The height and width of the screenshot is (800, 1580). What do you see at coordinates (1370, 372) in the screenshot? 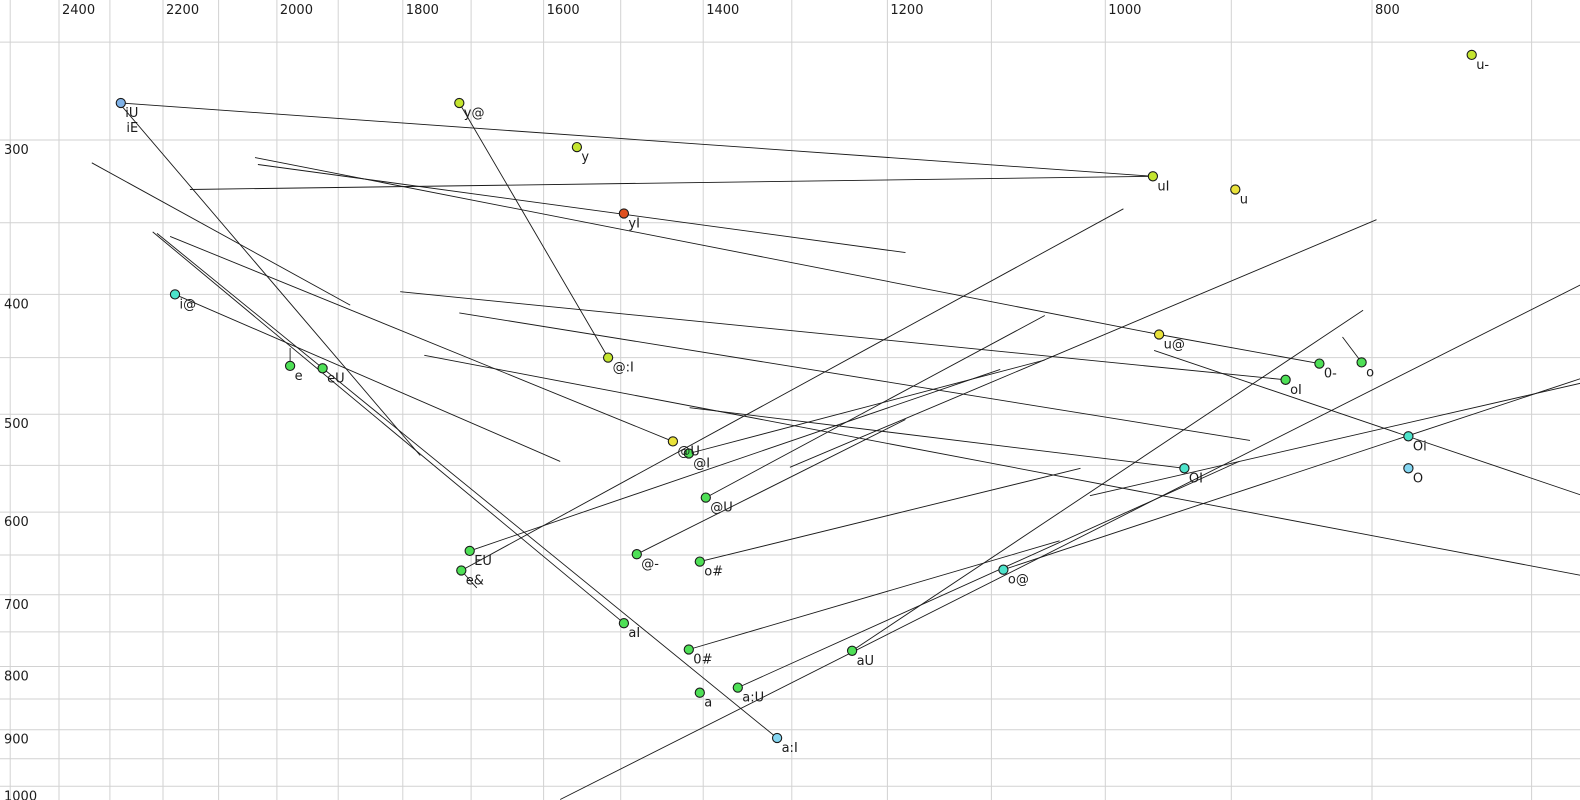
I see `vowel-point-label: o` at bounding box center [1370, 372].